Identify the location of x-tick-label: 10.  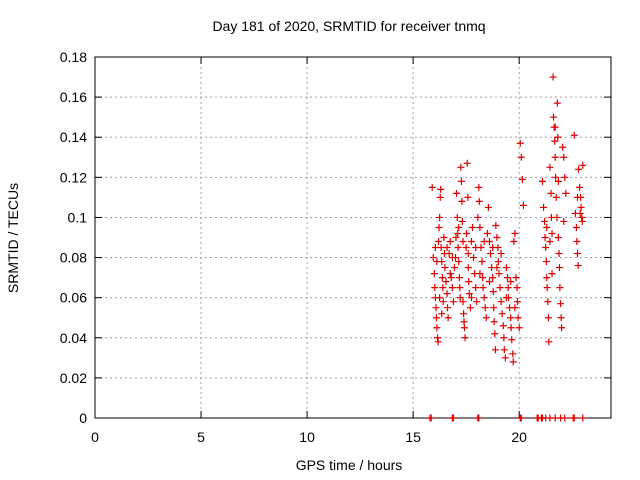
(307, 437).